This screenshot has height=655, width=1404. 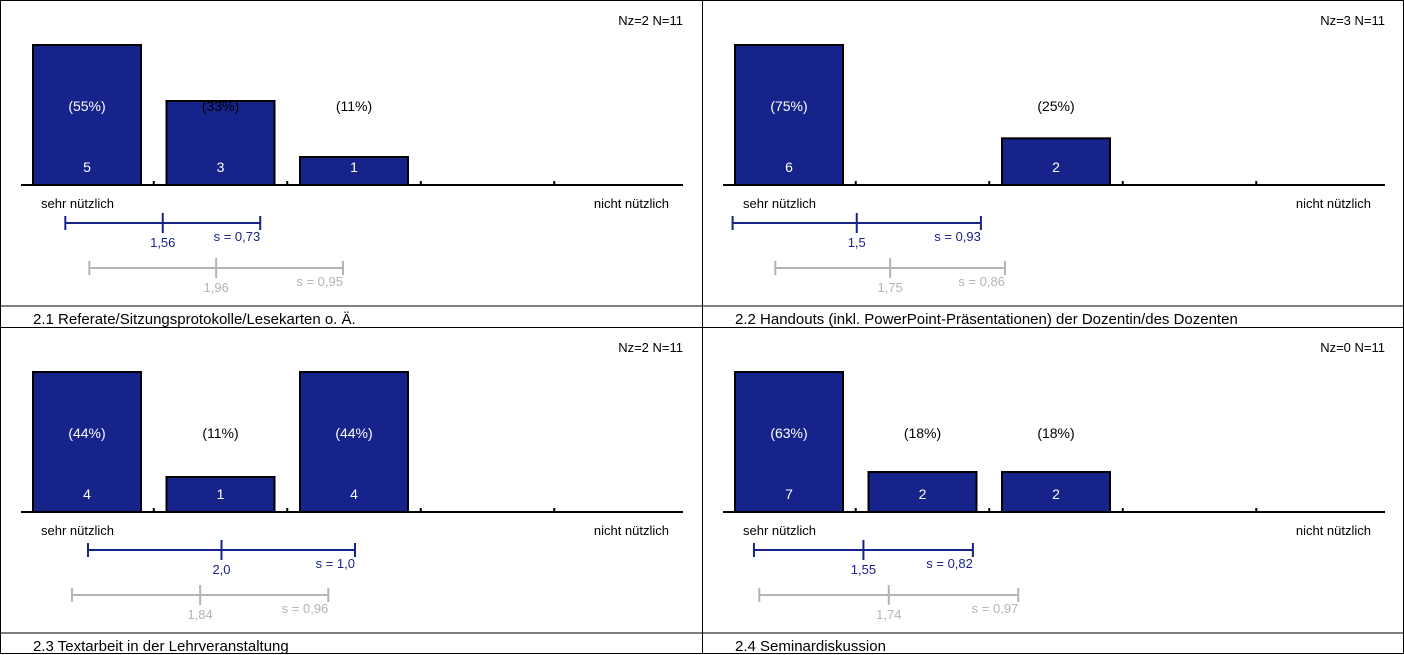 I want to click on reference-mean-label: 1,96, so click(x=216, y=287).